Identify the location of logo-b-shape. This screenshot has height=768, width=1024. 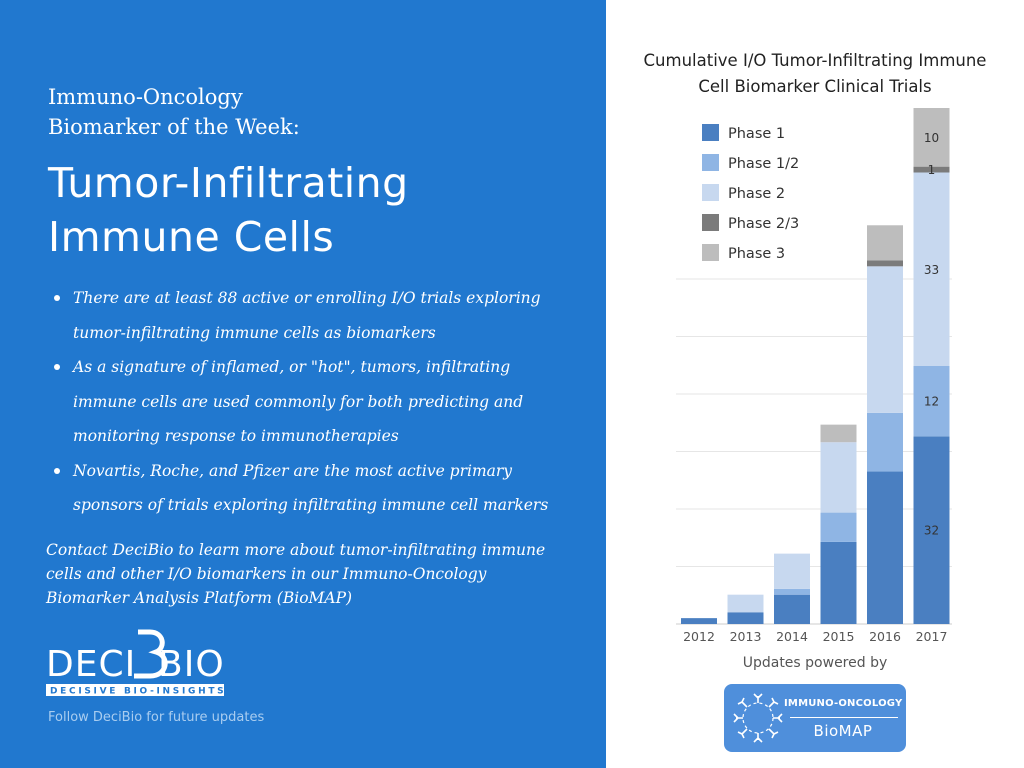
(151, 654).